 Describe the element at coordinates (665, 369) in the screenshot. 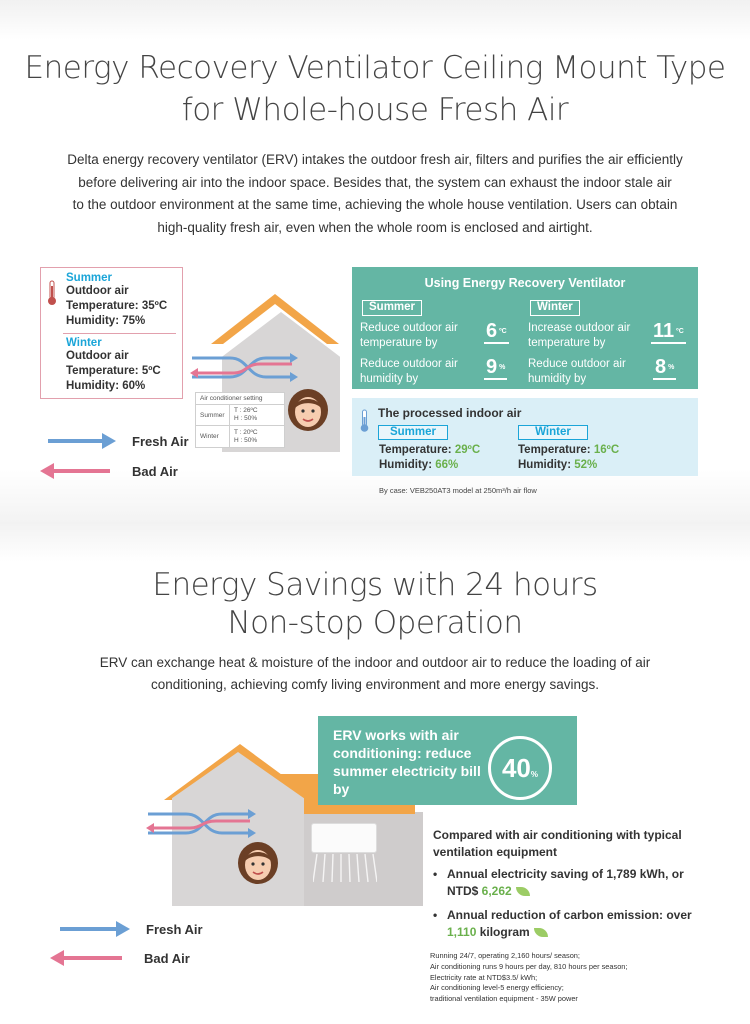

I see `erv-winter-humidity-value: 8%` at that location.